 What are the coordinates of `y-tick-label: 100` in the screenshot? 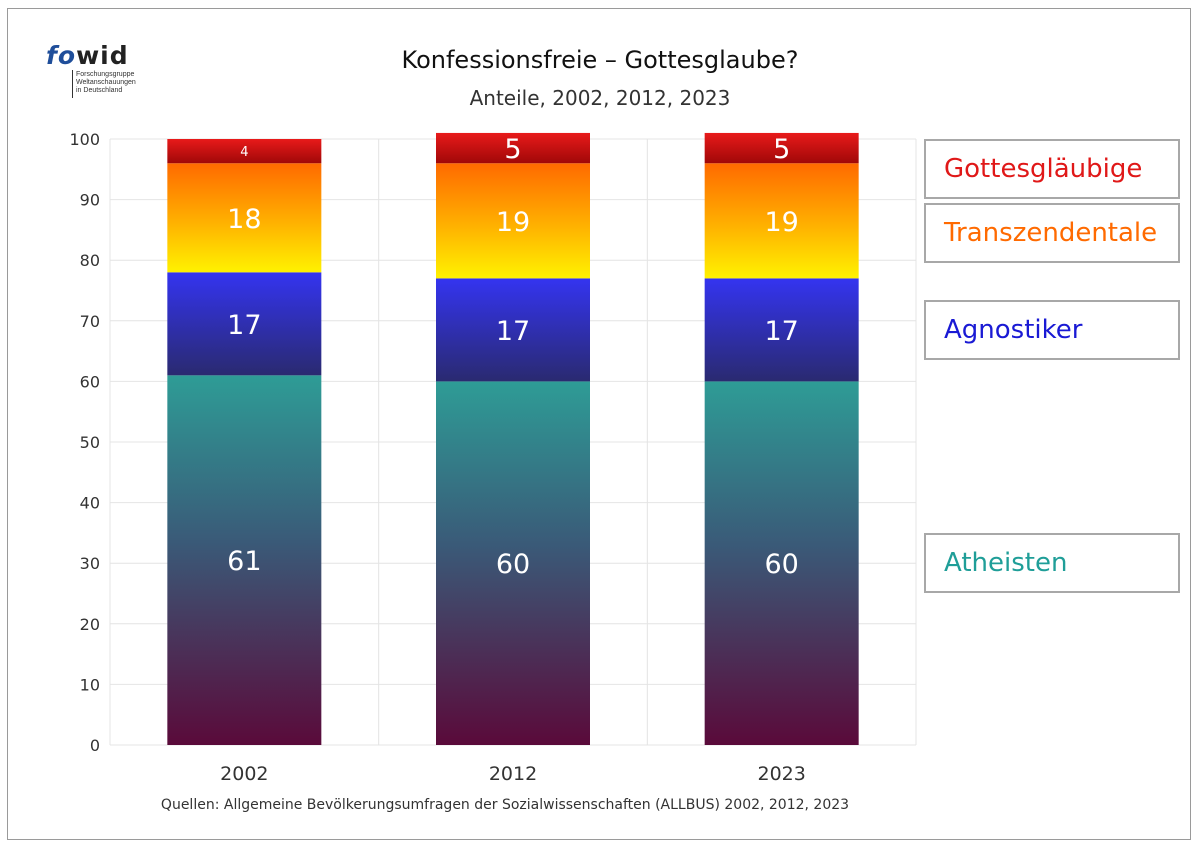 It's located at (84, 139).